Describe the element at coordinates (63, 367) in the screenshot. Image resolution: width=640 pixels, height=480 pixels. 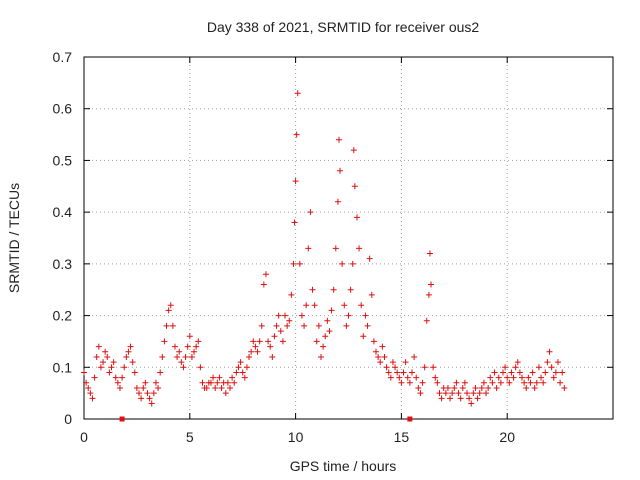
I see `y-tick-label: 0.1` at that location.